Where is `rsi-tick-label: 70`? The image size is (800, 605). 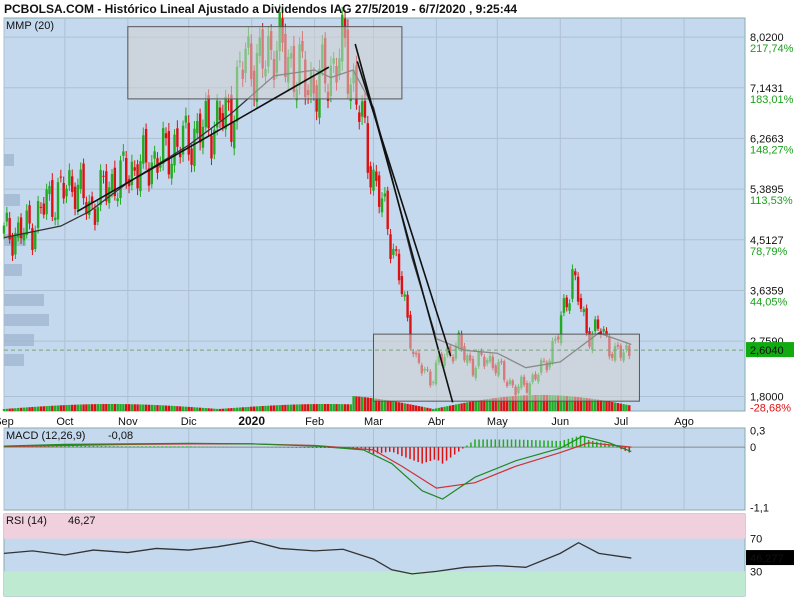
rsi-tick-label: 70 is located at coordinates (756, 540).